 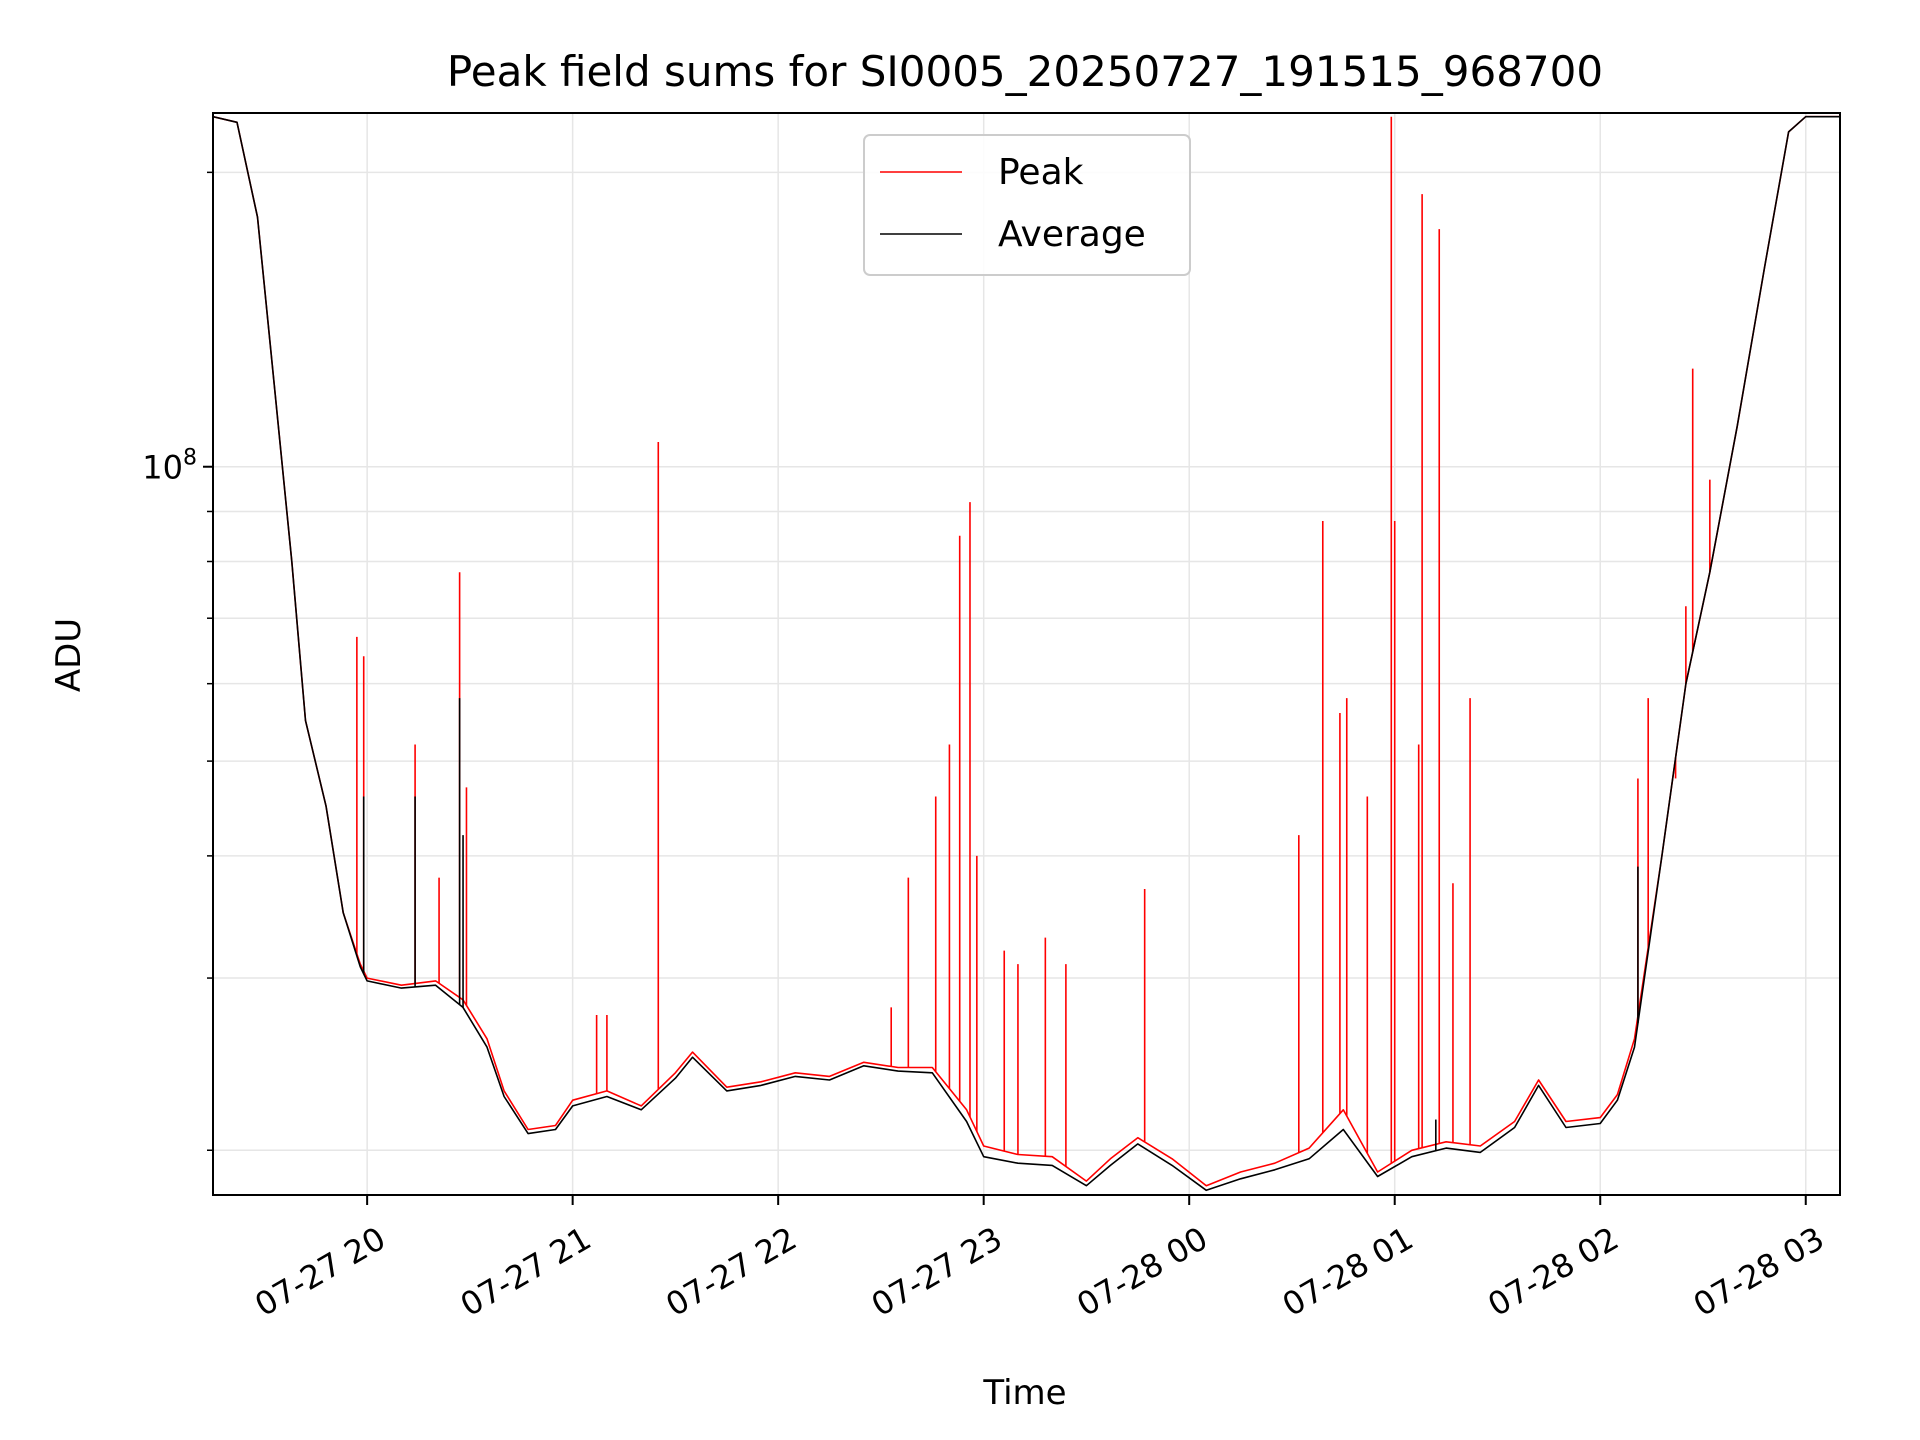 What do you see at coordinates (1041, 172) in the screenshot?
I see `legend-label-peak: Peak` at bounding box center [1041, 172].